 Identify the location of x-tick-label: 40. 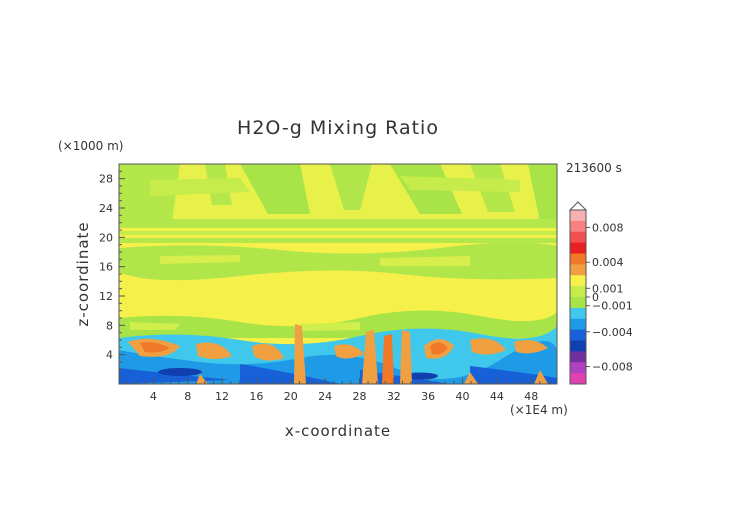
(463, 396).